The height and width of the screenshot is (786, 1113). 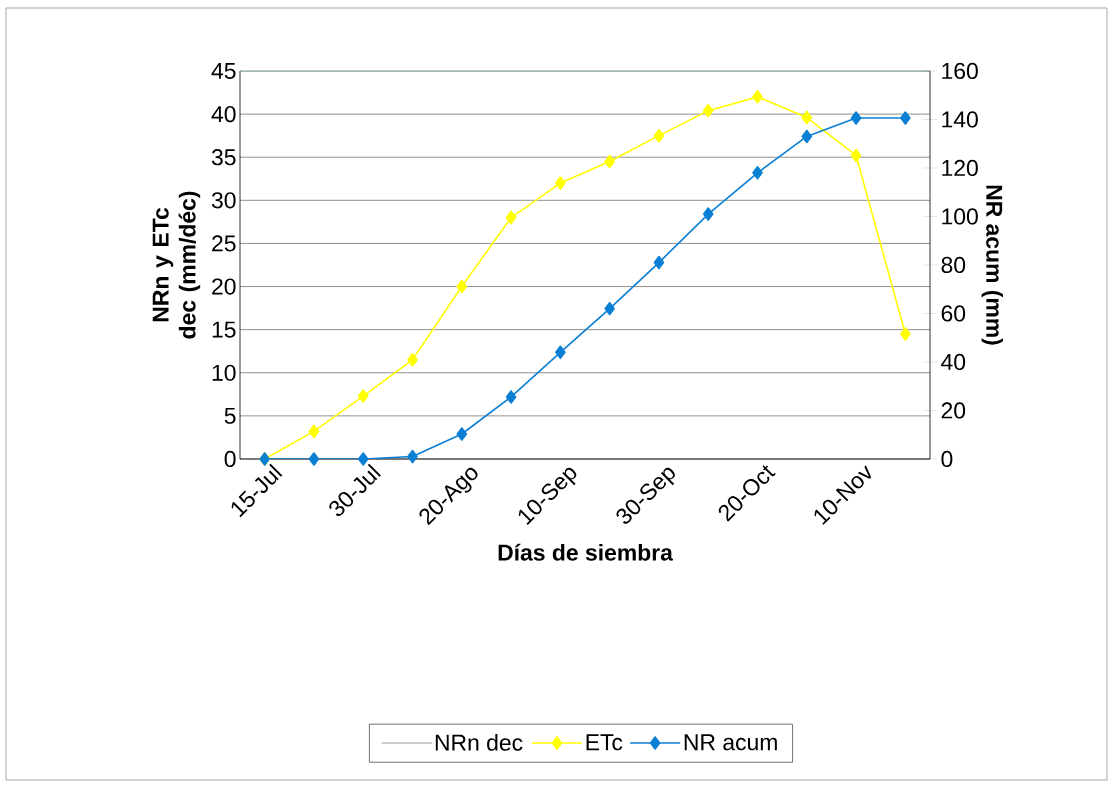 What do you see at coordinates (224, 372) in the screenshot?
I see `y-tick-label: 10` at bounding box center [224, 372].